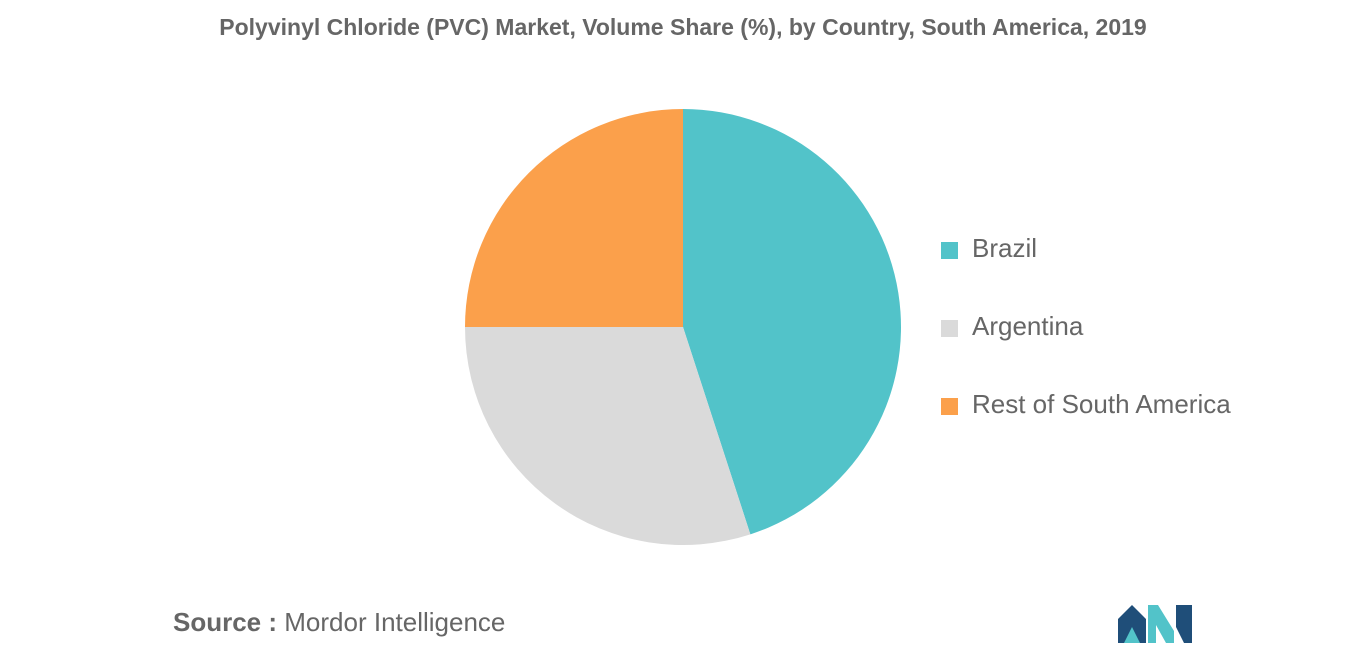 The width and height of the screenshot is (1366, 655). I want to click on source-text: Mordor Intelligence, so click(395, 622).